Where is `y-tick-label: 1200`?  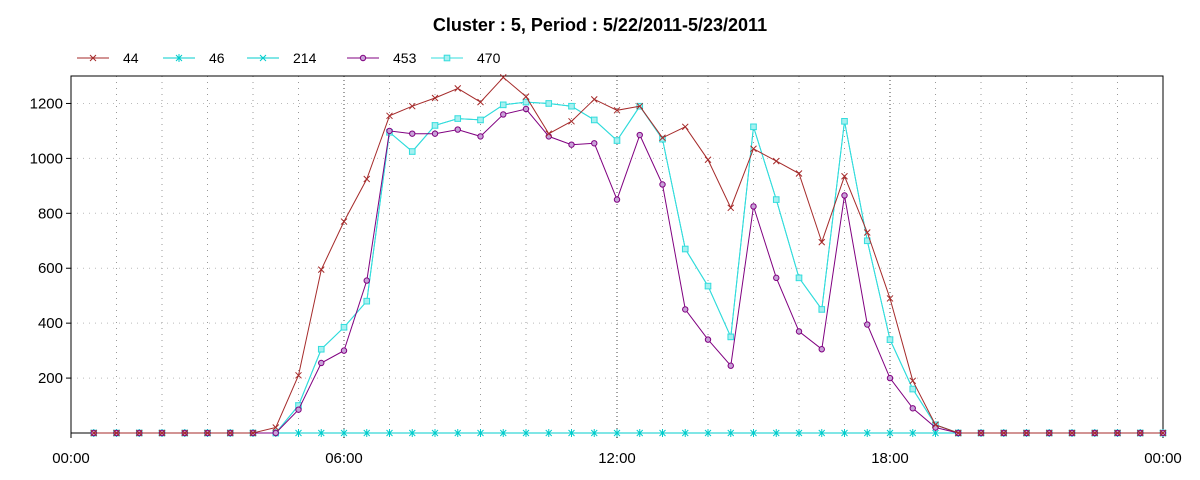
y-tick-label: 1200 is located at coordinates (46, 103).